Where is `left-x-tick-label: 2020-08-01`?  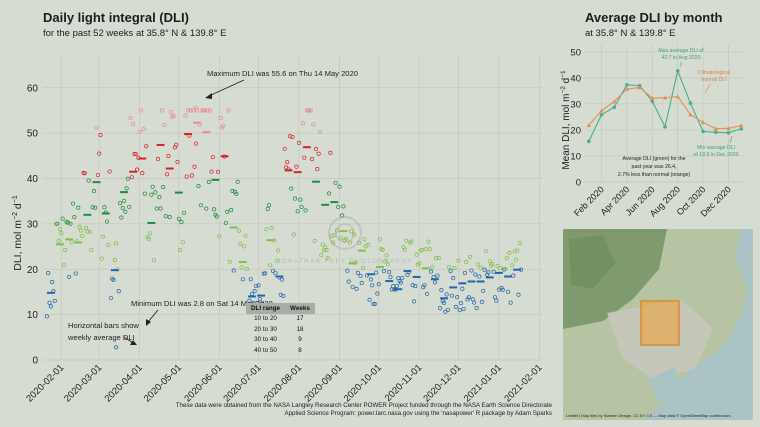 left-x-tick-label: 2020-08-01 is located at coordinates (283, 383).